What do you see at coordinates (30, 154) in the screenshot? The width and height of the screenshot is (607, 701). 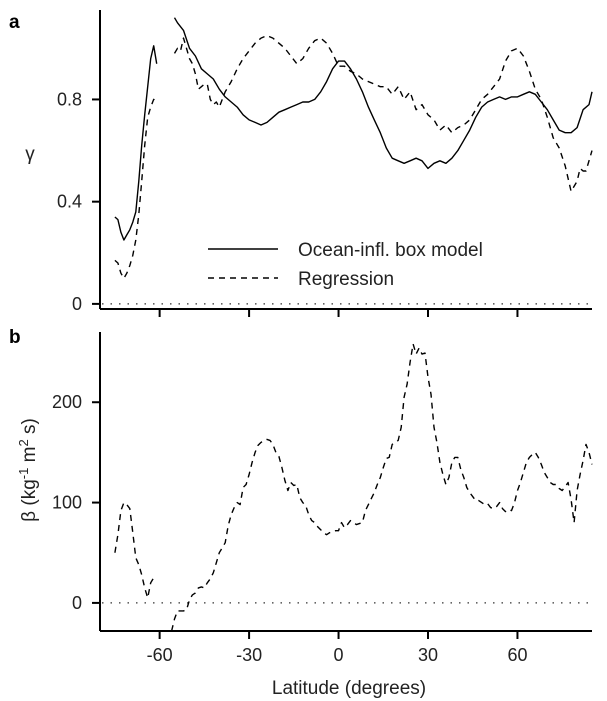 I see `panel-a-ylabel: γ` at bounding box center [30, 154].